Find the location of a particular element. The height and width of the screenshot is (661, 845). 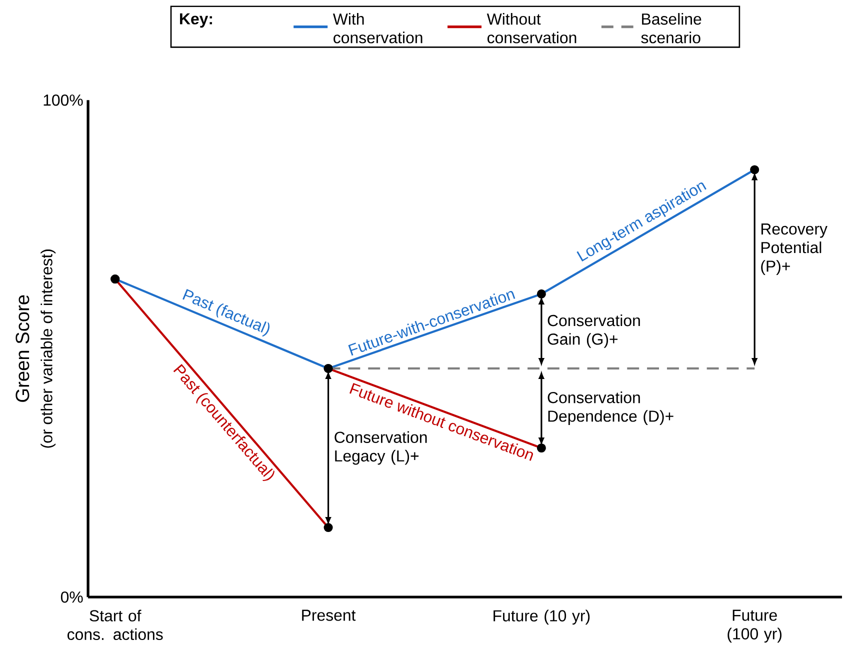

x-tick-label: Start of cons. actions is located at coordinates (115, 625).